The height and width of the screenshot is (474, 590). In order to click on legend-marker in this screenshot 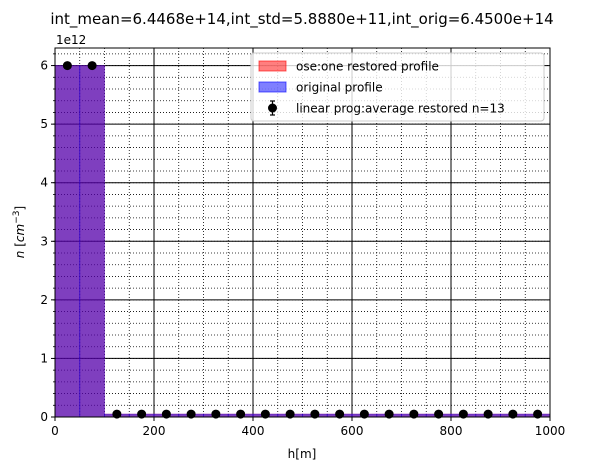, I will do `click(272, 108)`.